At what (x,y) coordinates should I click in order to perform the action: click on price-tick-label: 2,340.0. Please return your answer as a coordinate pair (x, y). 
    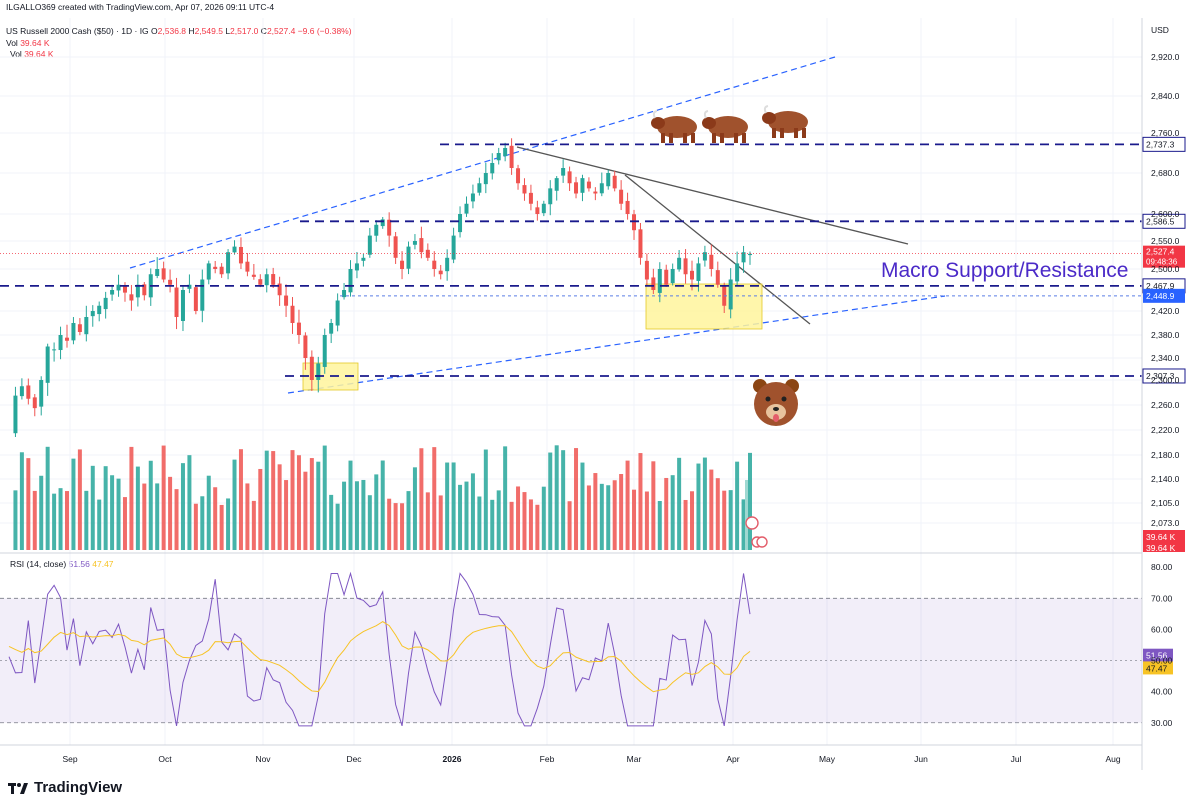
    Looking at the image, I should click on (1165, 358).